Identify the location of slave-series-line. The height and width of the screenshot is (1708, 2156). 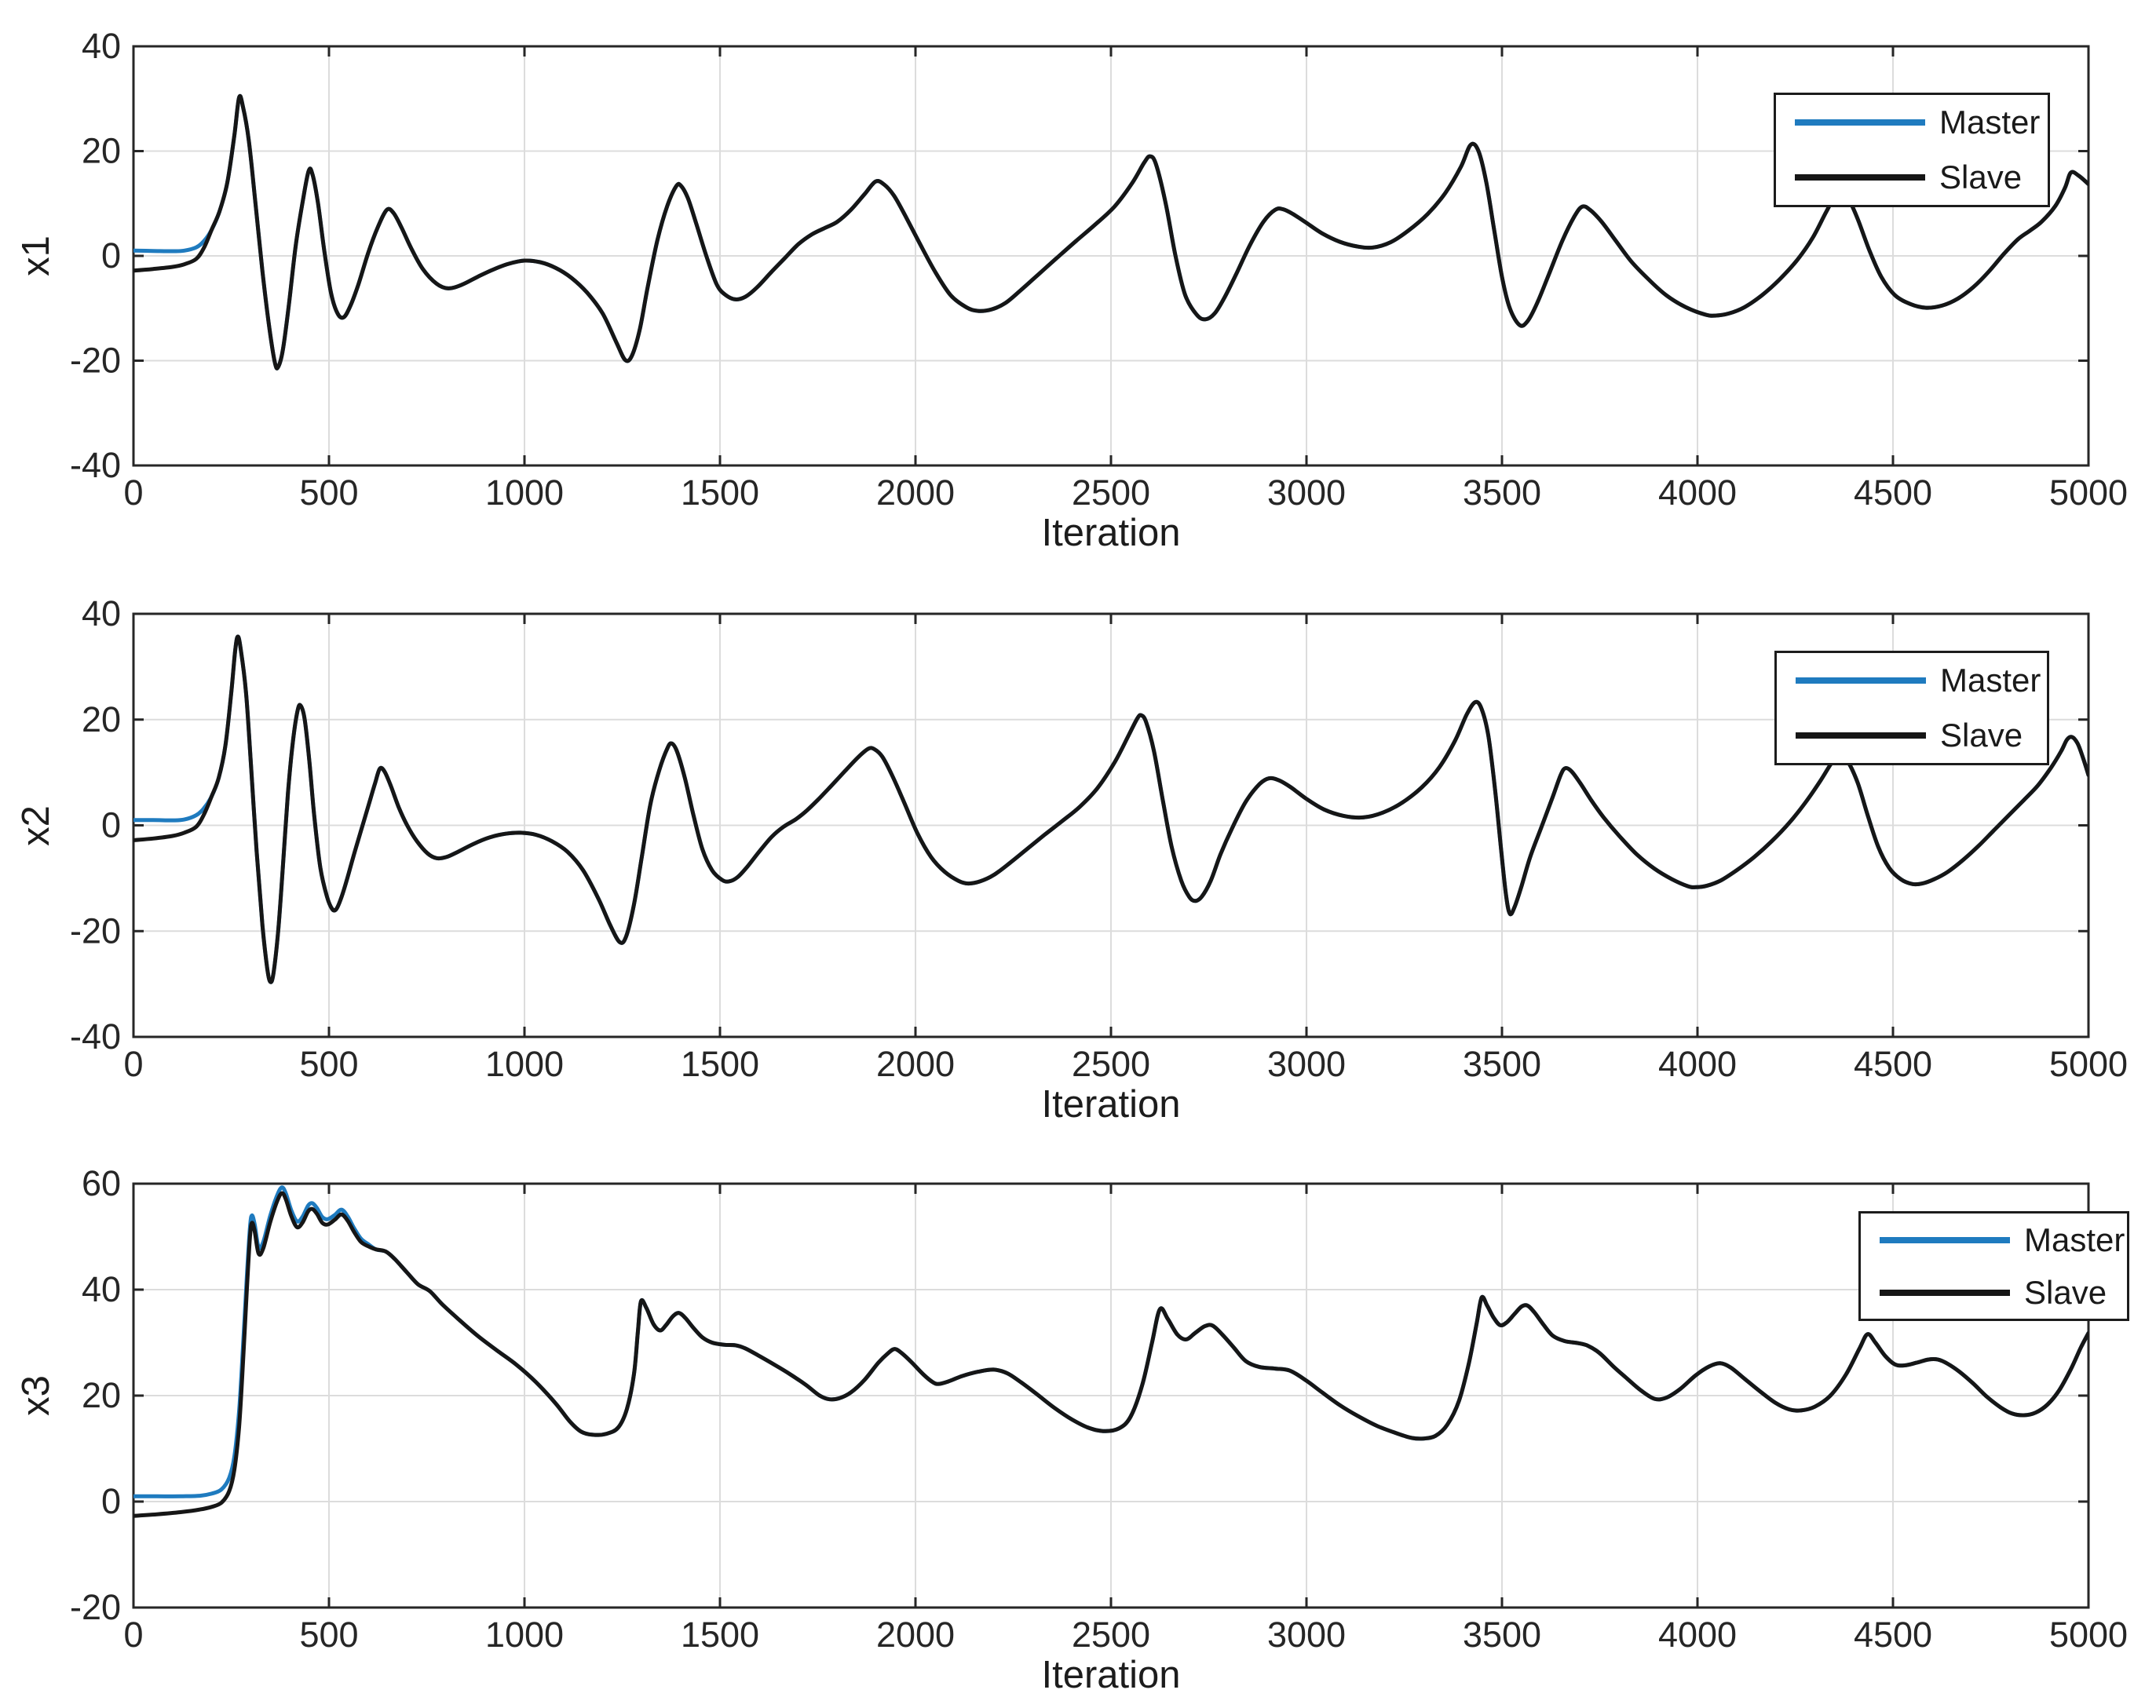
(1111, 232).